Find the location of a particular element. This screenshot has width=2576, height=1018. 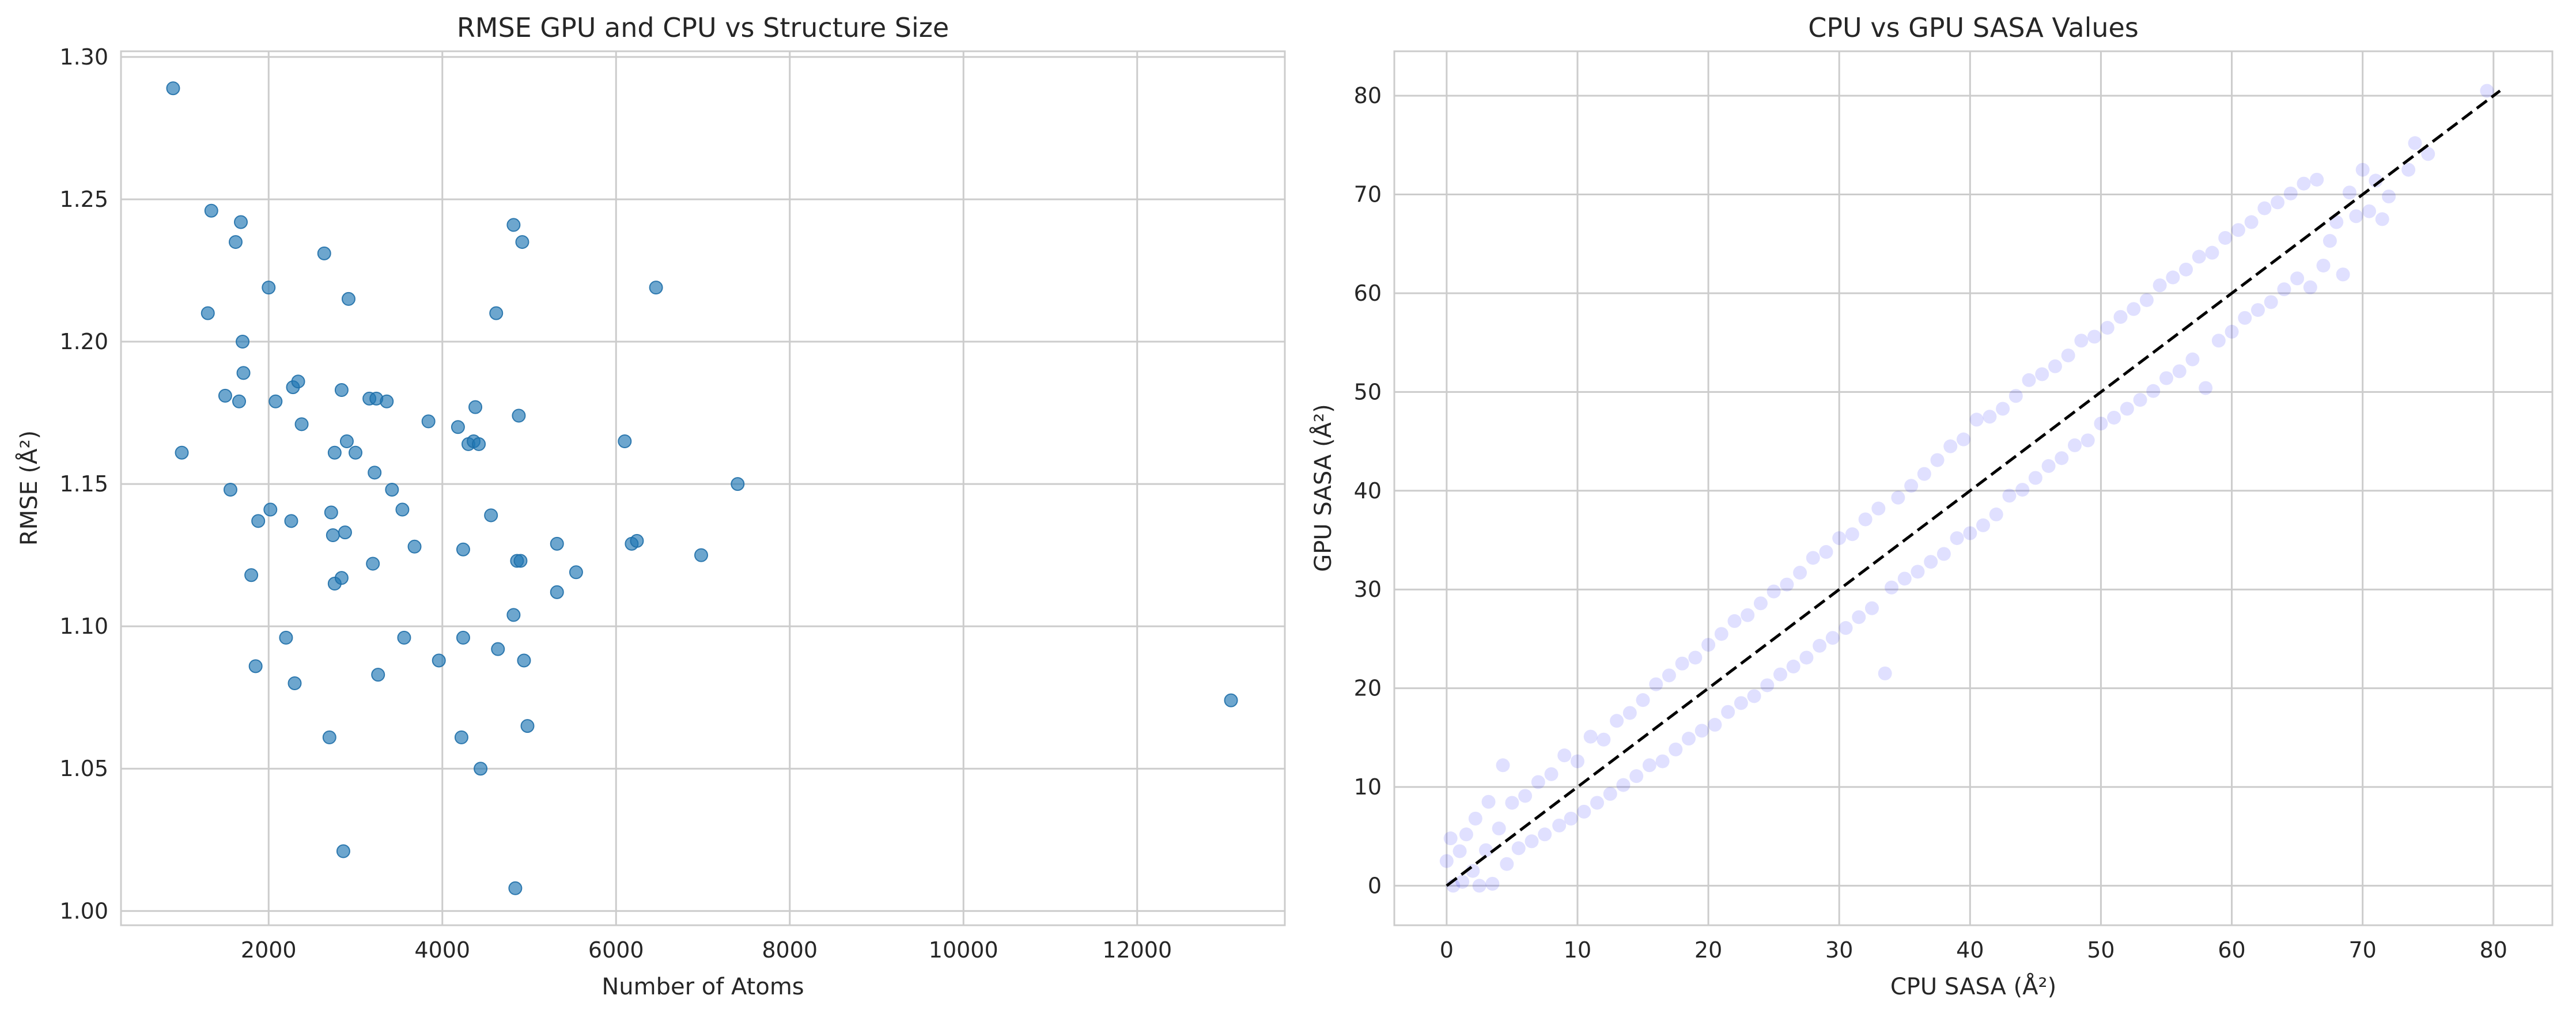

left-y-tick-label: 1.15 is located at coordinates (83, 484).